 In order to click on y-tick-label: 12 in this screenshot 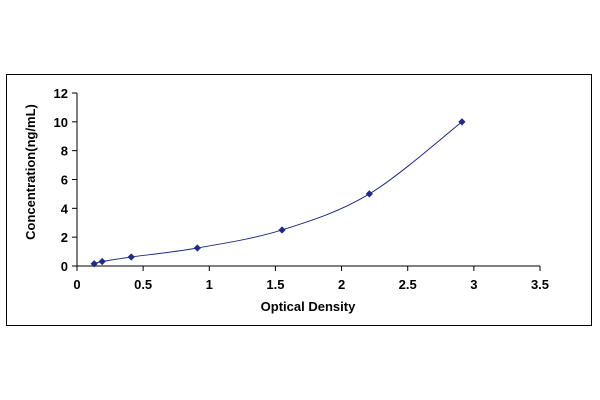, I will do `click(61, 93)`.